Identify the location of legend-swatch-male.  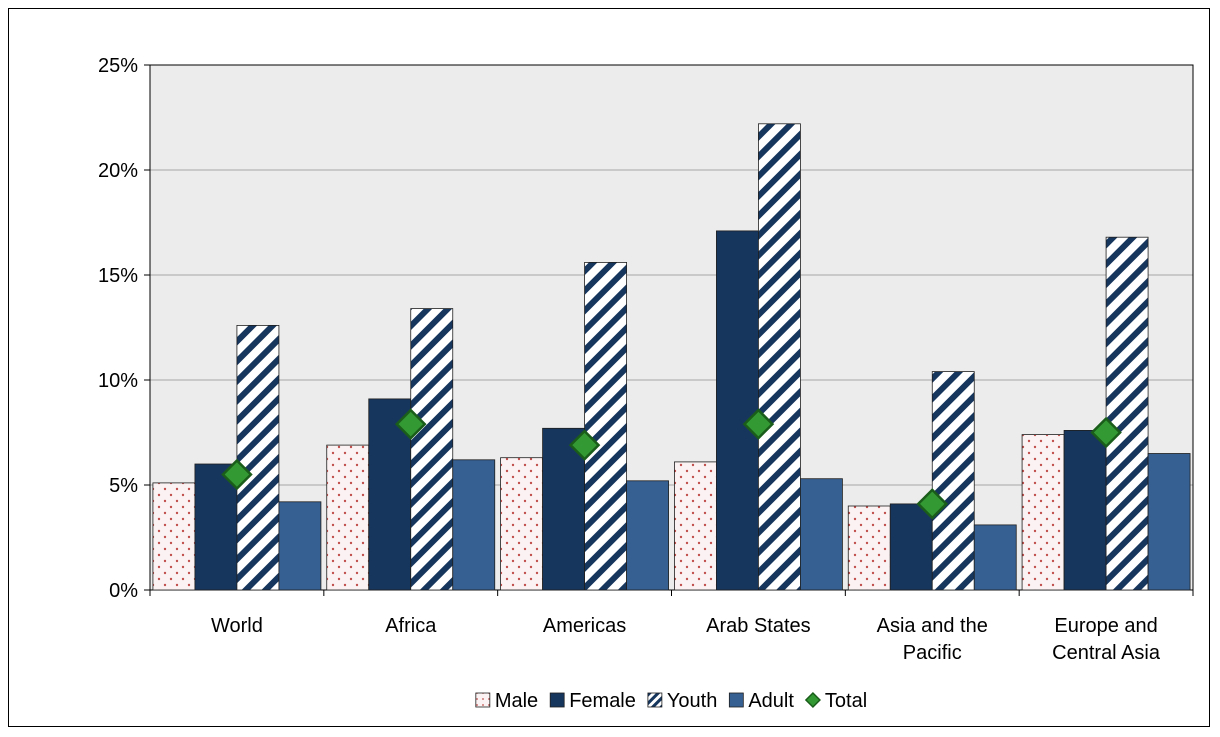
(483, 700).